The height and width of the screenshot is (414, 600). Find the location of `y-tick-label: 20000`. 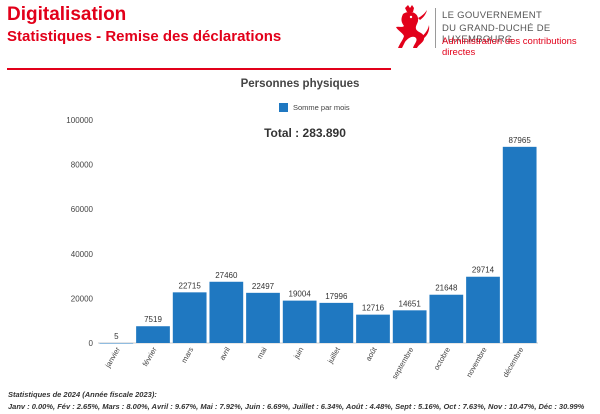

y-tick-label: 20000 is located at coordinates (82, 298).